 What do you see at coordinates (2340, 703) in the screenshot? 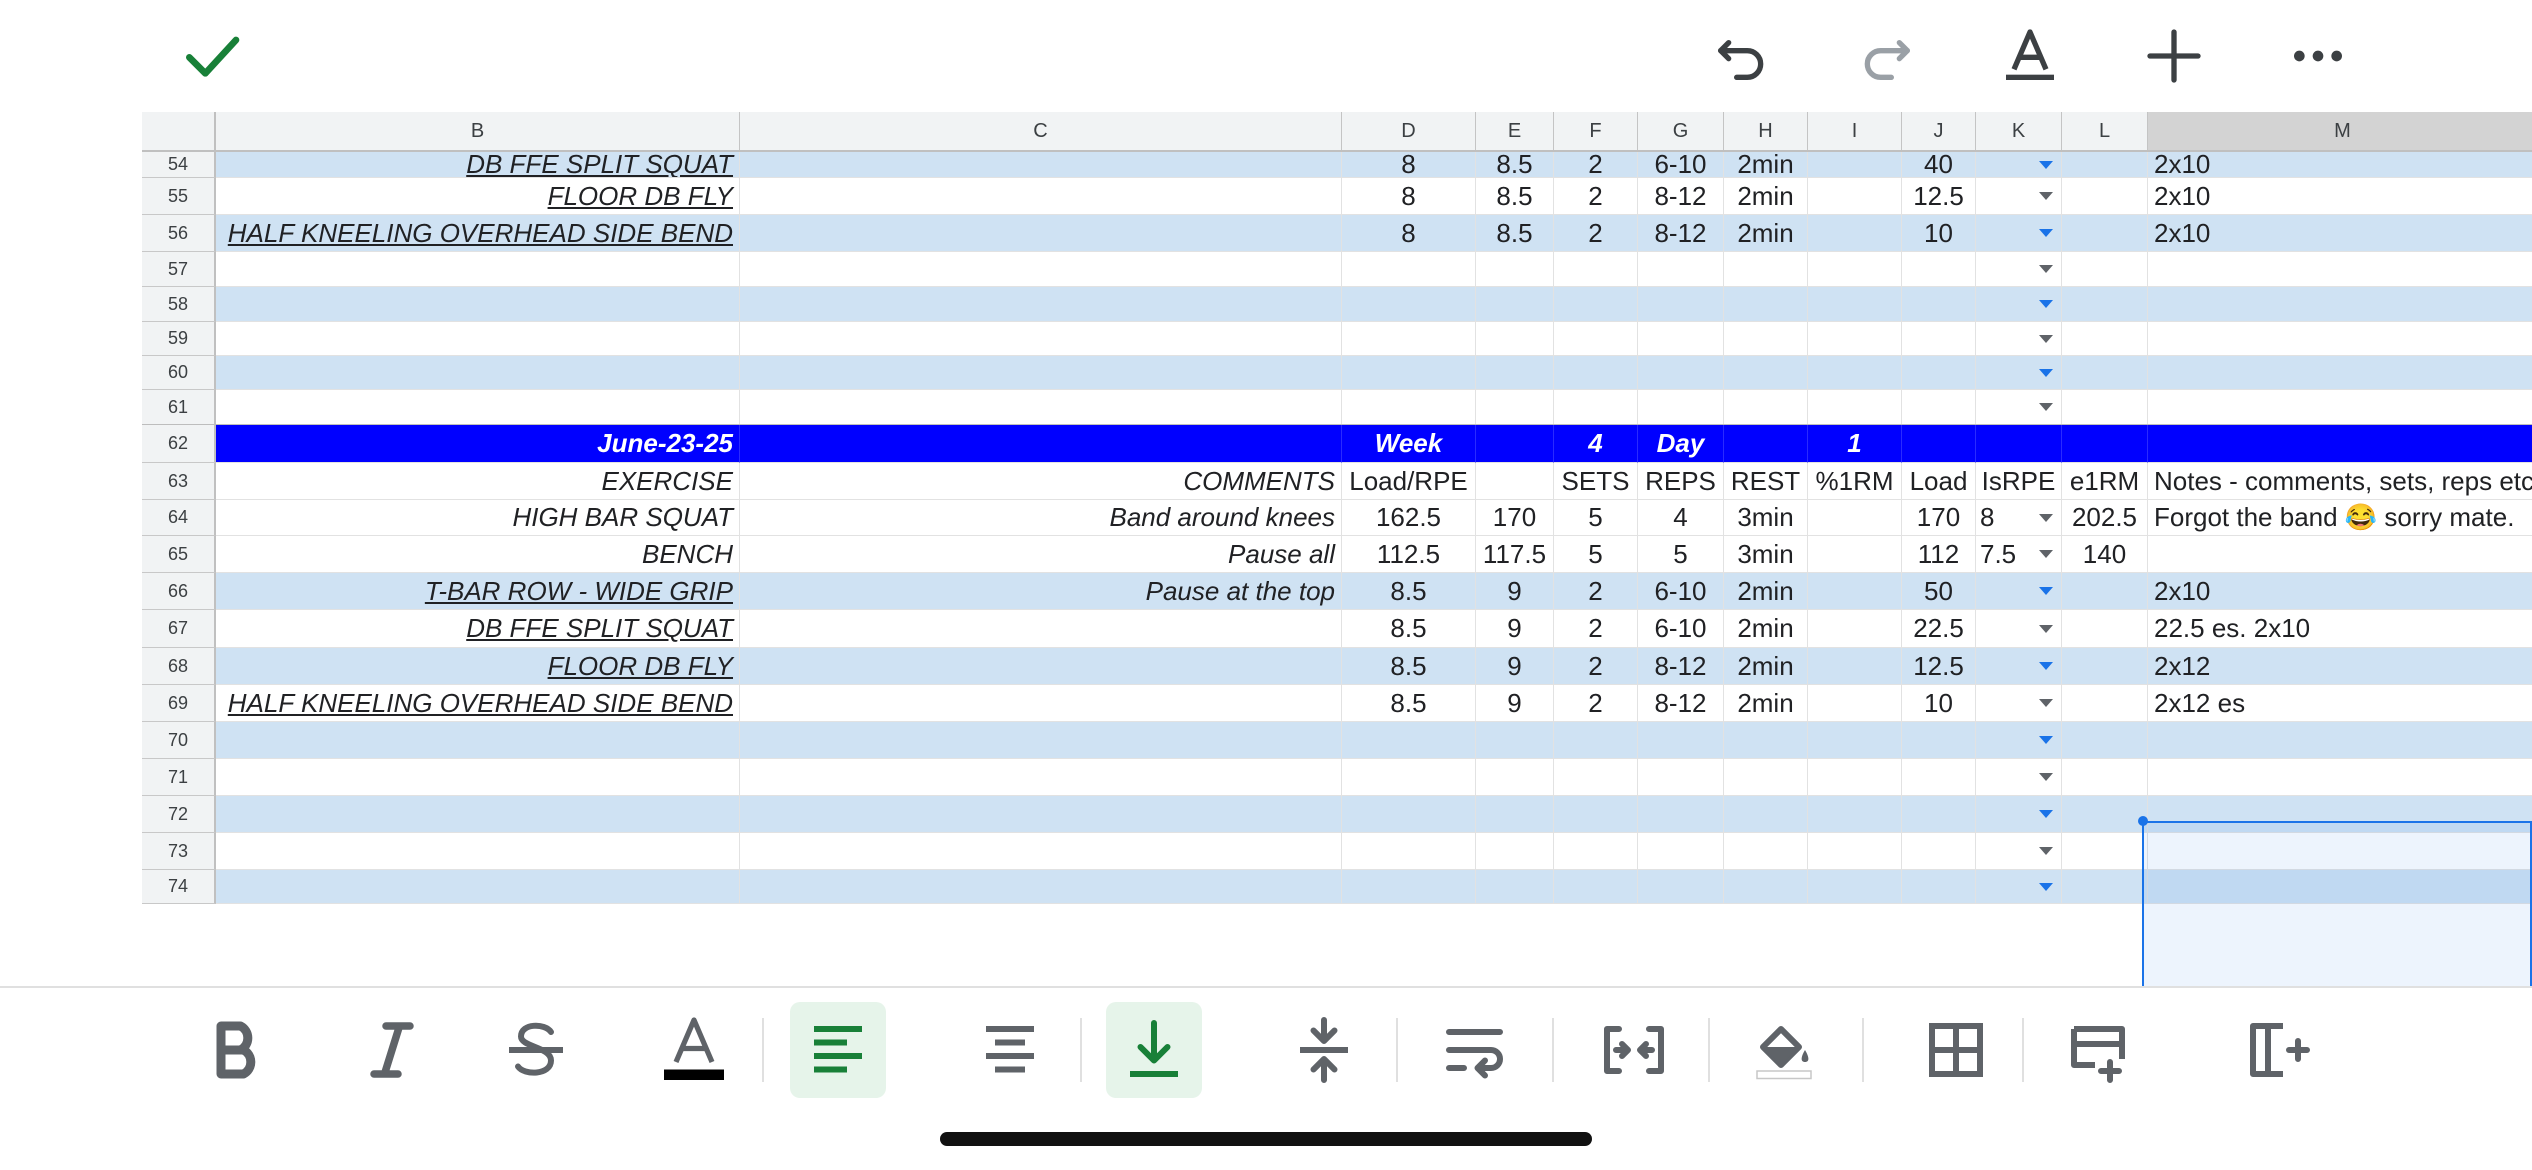
I see `cell-m69: 2x12 es` at bounding box center [2340, 703].